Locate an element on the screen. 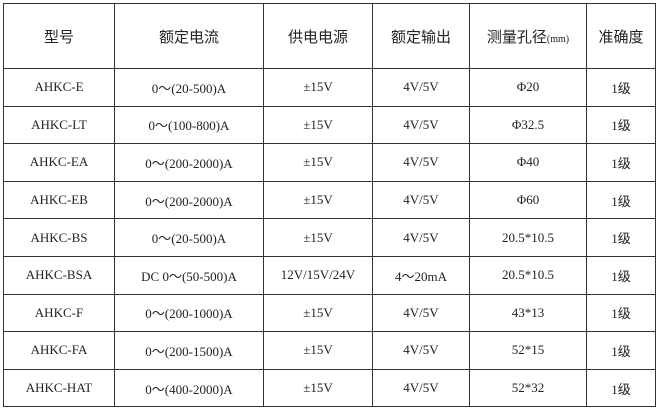 The image size is (666, 411). cell-rated-current: 0～(100-800)A is located at coordinates (189, 125).